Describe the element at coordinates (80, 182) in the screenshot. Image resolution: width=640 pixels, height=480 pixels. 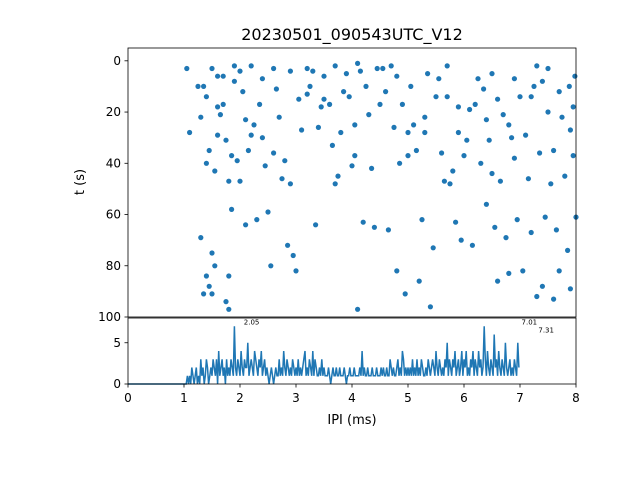
I see `scatter-y-axis-label: t (s)` at that location.